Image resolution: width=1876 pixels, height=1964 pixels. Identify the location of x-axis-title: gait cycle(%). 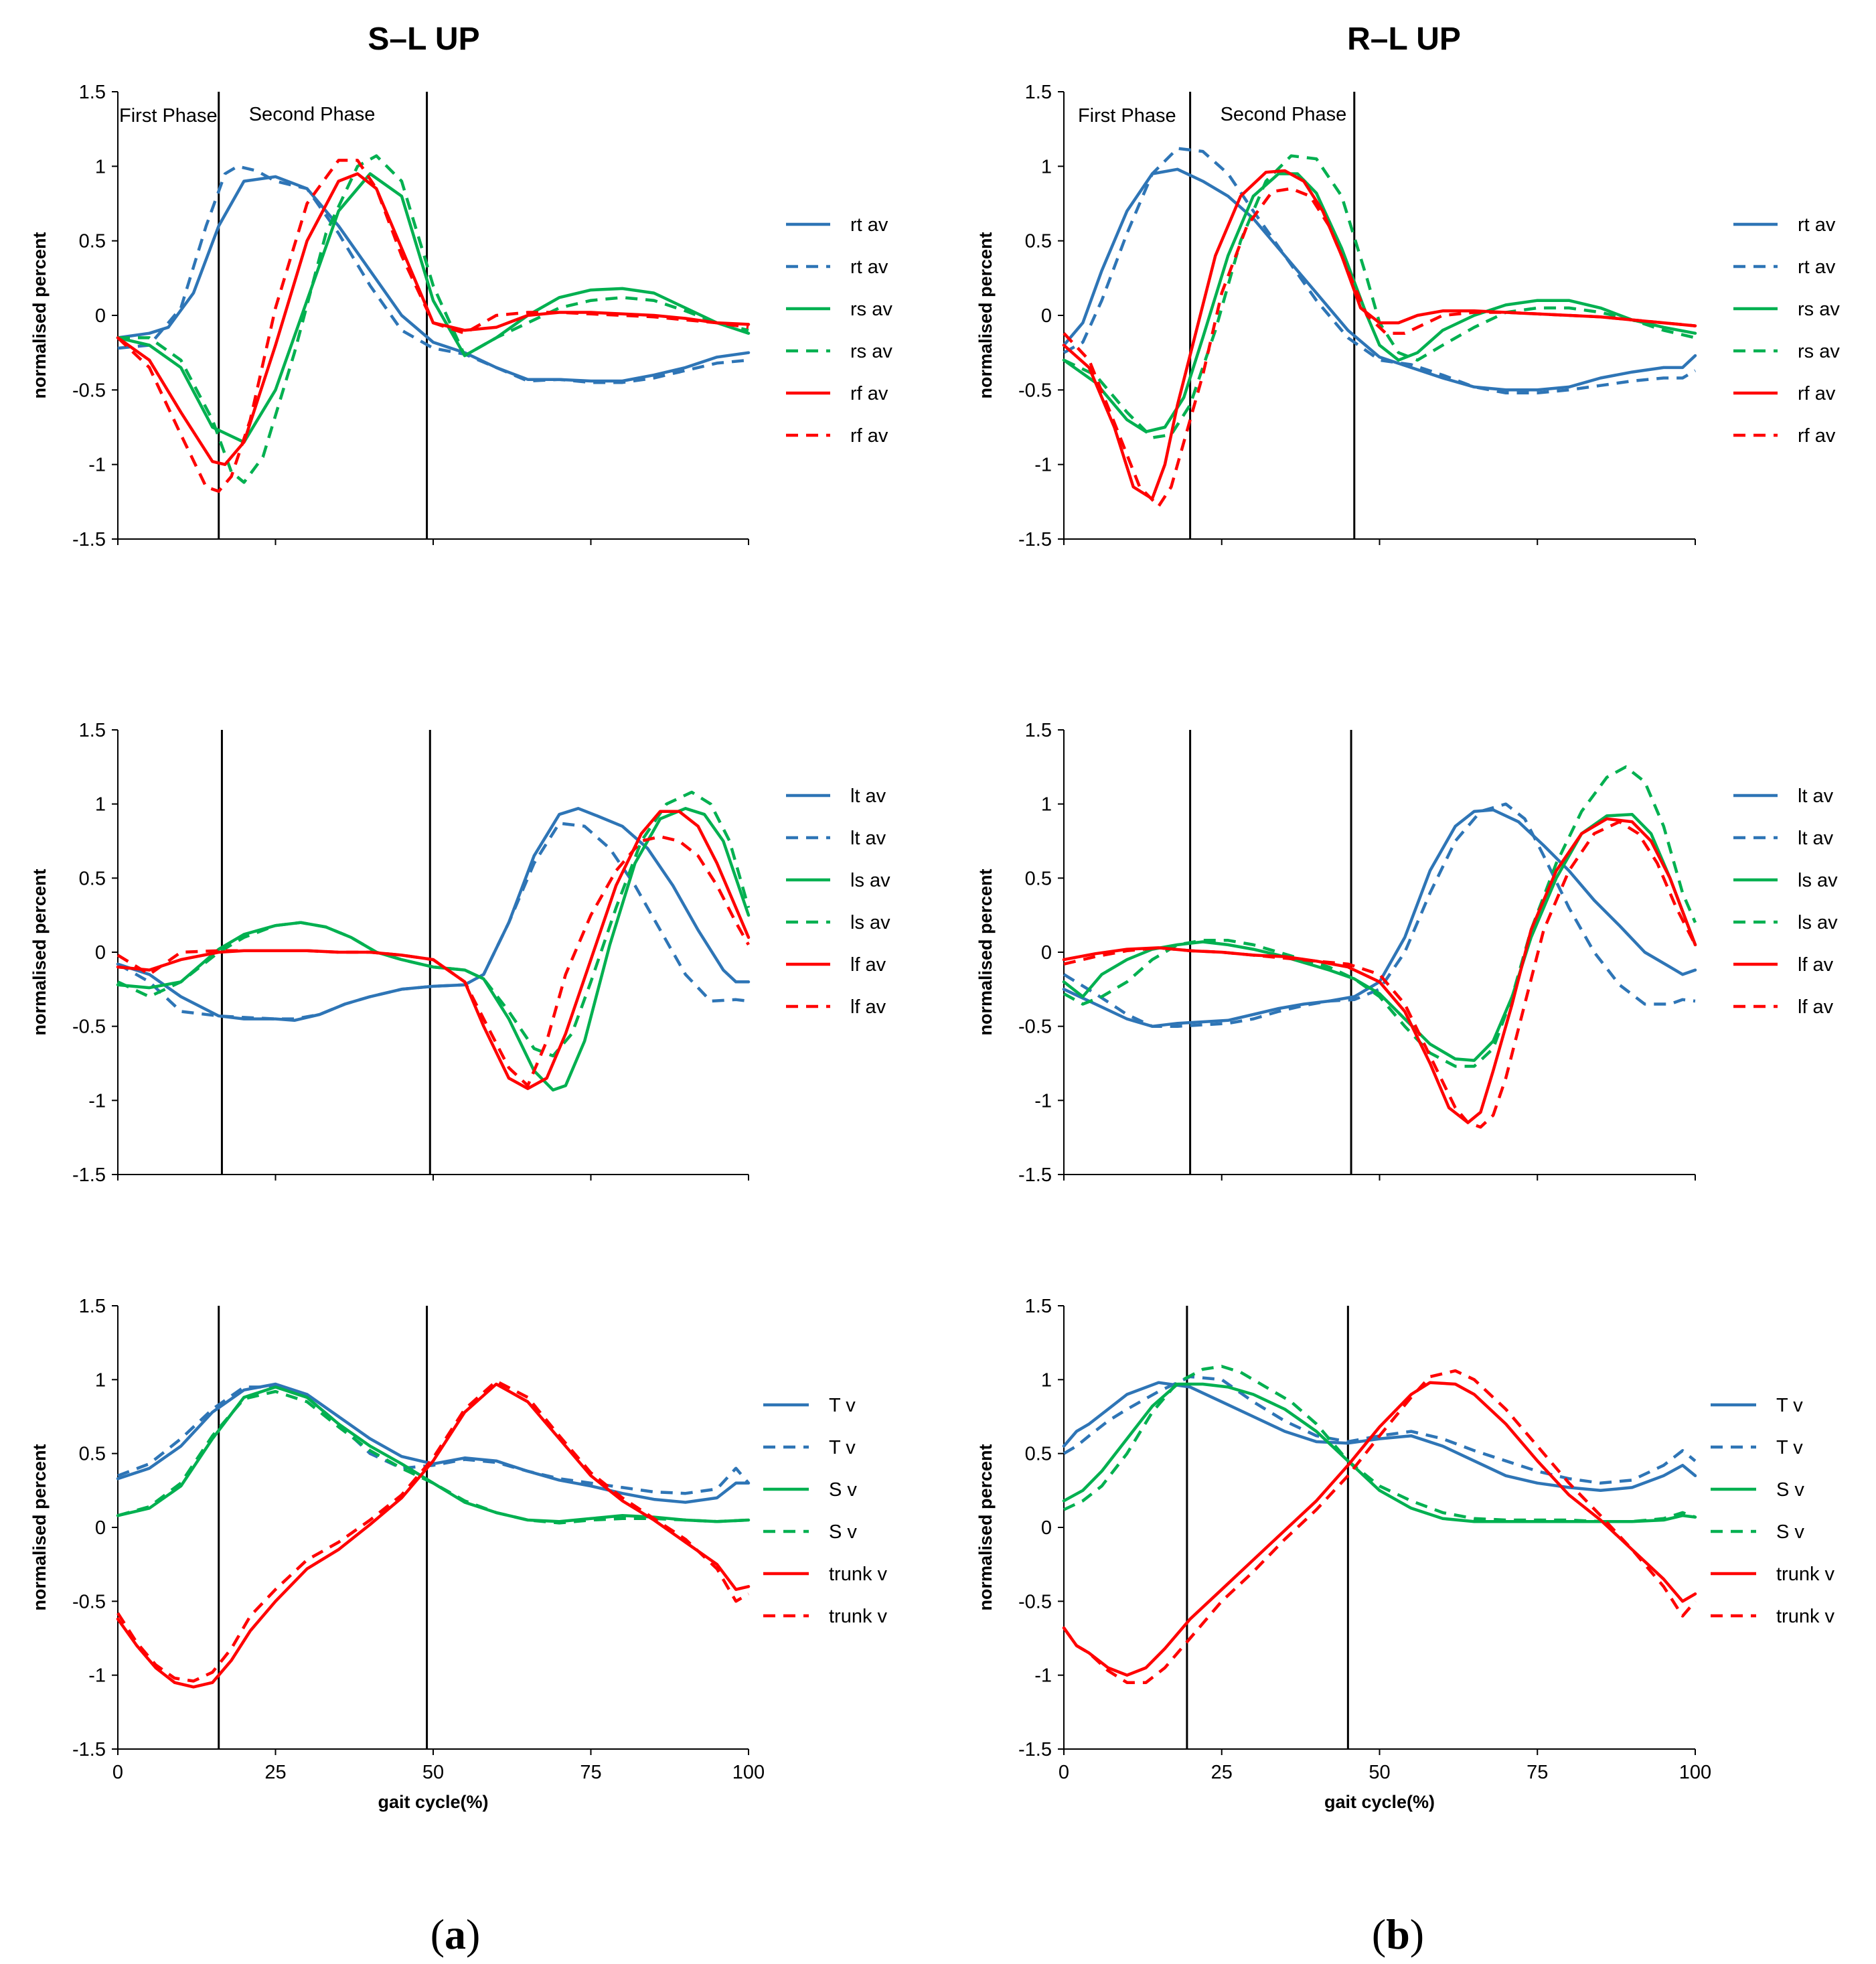
(433, 1802).